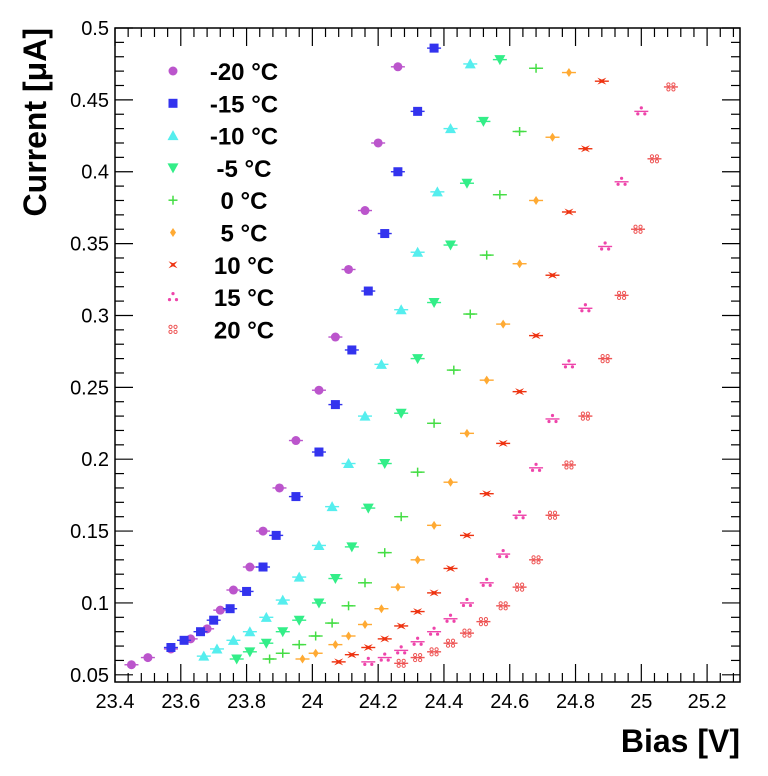 The width and height of the screenshot is (768, 776). I want to click on x-tick-label: 23.6, so click(180, 702).